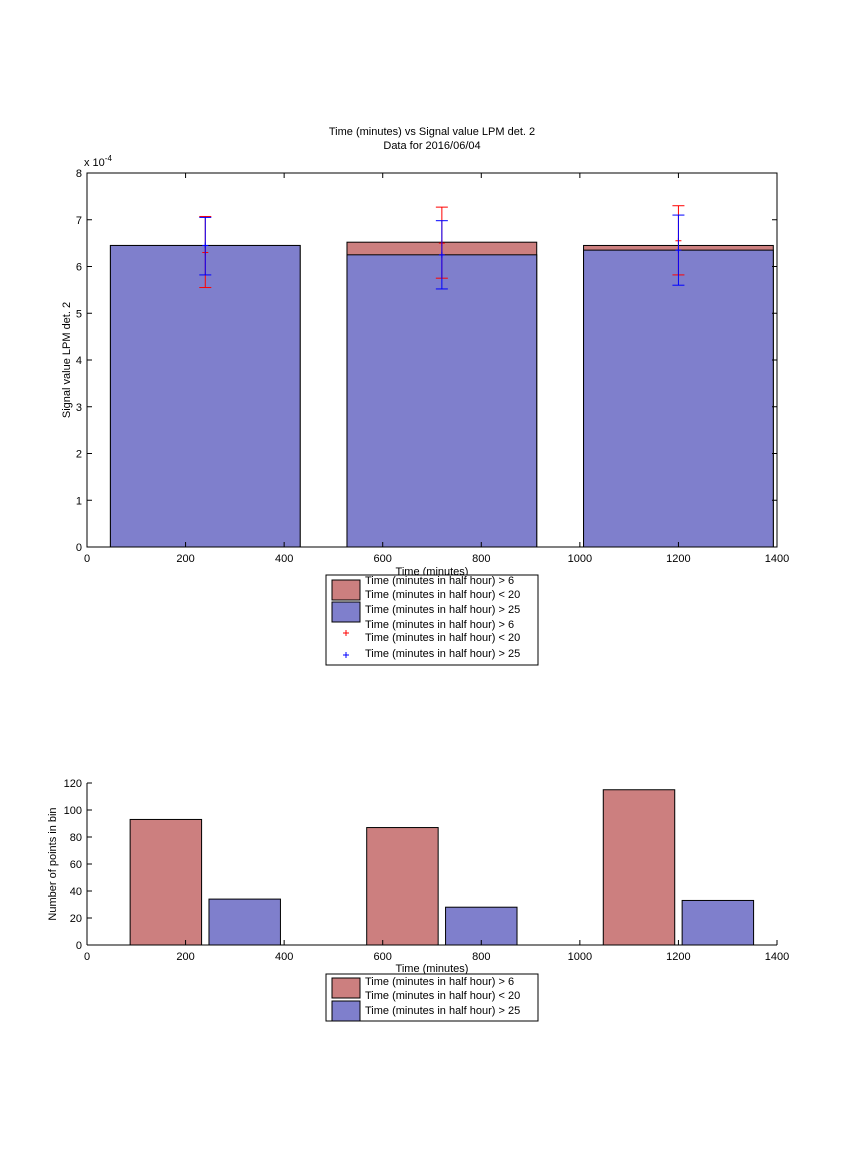  Describe the element at coordinates (79, 455) in the screenshot. I see `y-tick-label: 2` at that location.